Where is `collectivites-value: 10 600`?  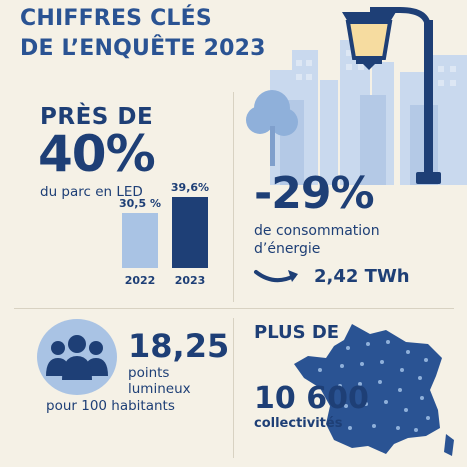
collectivites-value: 10 600 is located at coordinates (311, 398).